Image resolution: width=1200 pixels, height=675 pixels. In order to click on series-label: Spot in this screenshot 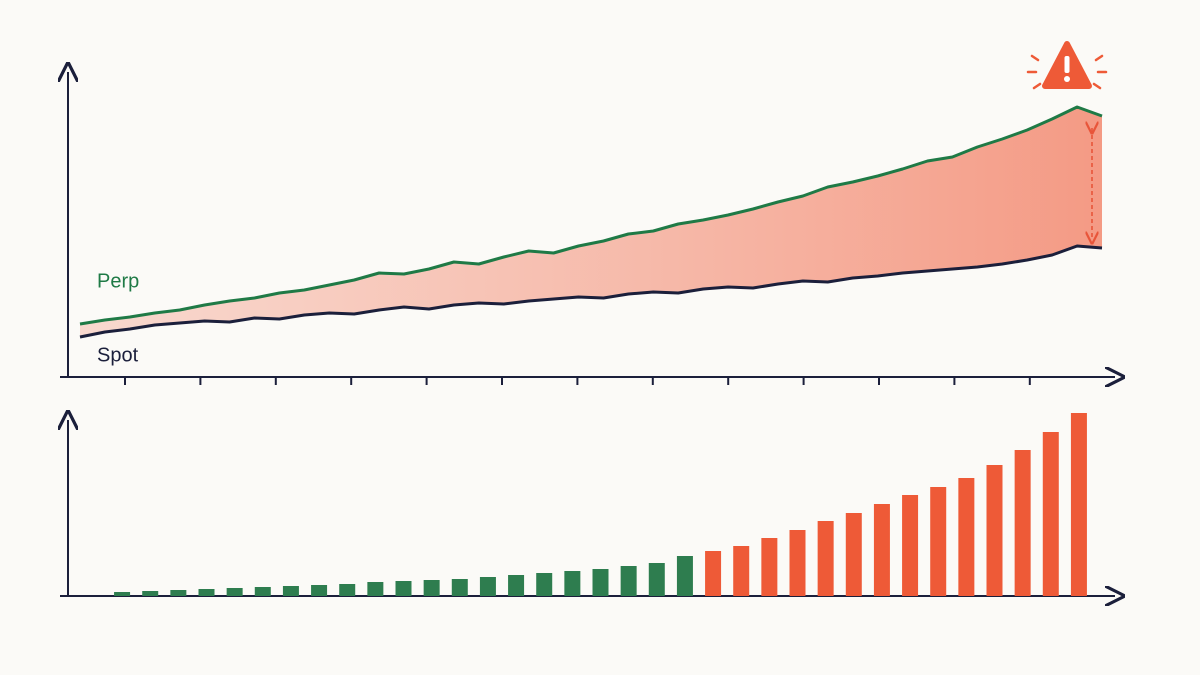, I will do `click(118, 355)`.